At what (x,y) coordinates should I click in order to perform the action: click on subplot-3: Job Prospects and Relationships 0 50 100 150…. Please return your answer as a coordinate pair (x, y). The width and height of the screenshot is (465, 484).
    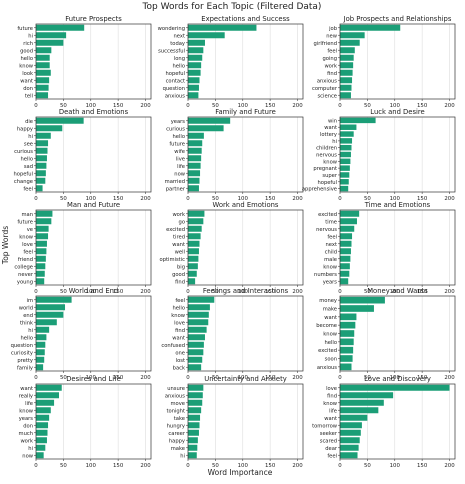
    Looking at the image, I should click on (384, 62).